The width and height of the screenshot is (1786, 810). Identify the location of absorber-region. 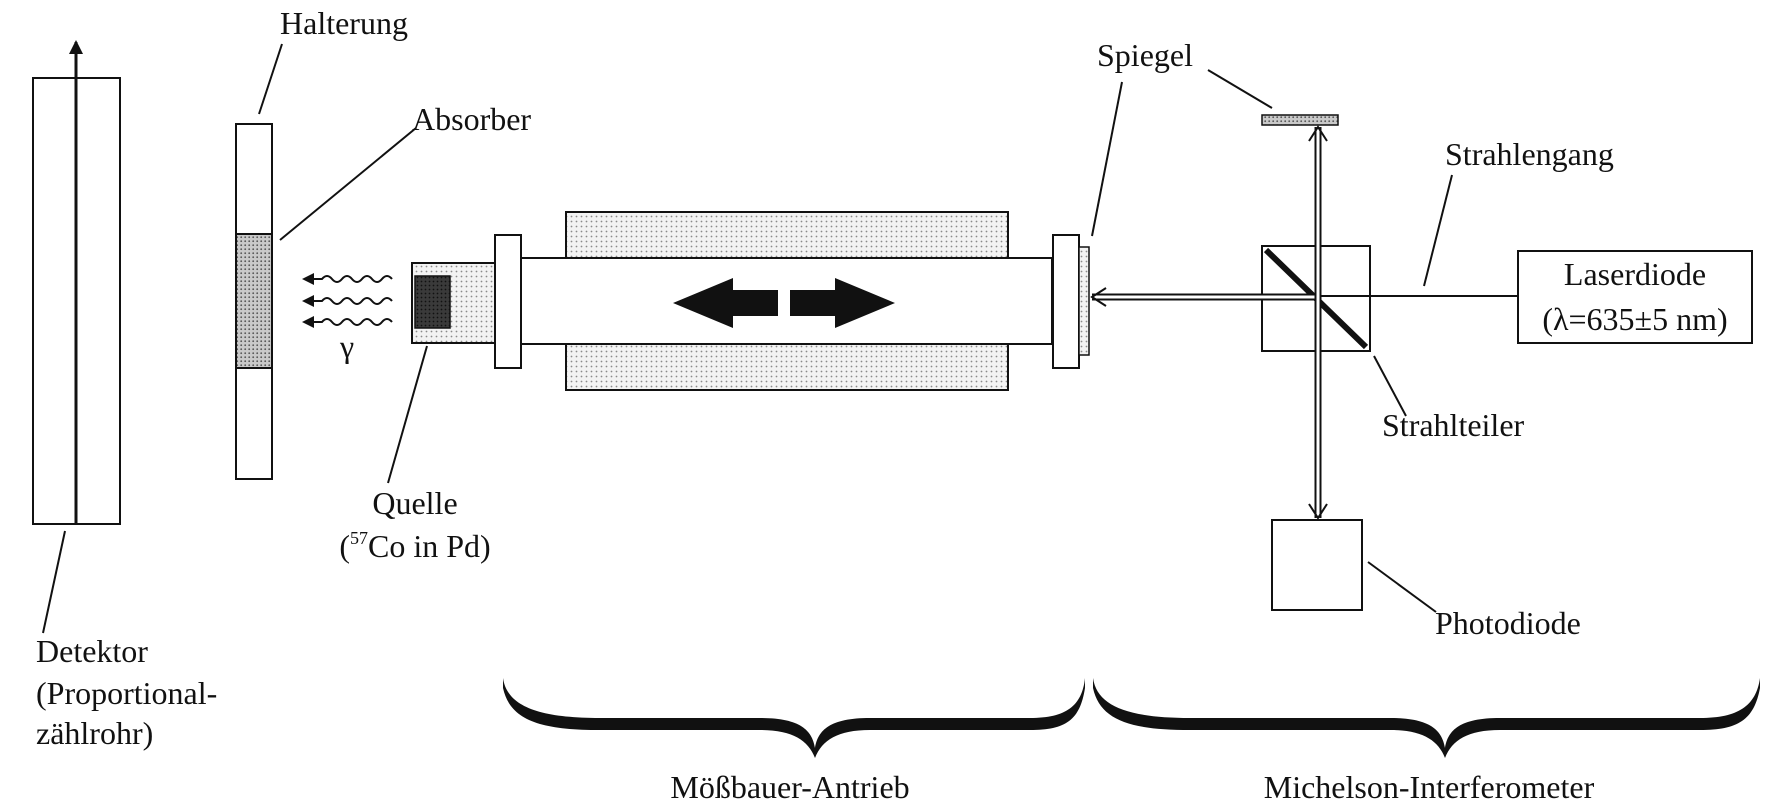
(254, 301).